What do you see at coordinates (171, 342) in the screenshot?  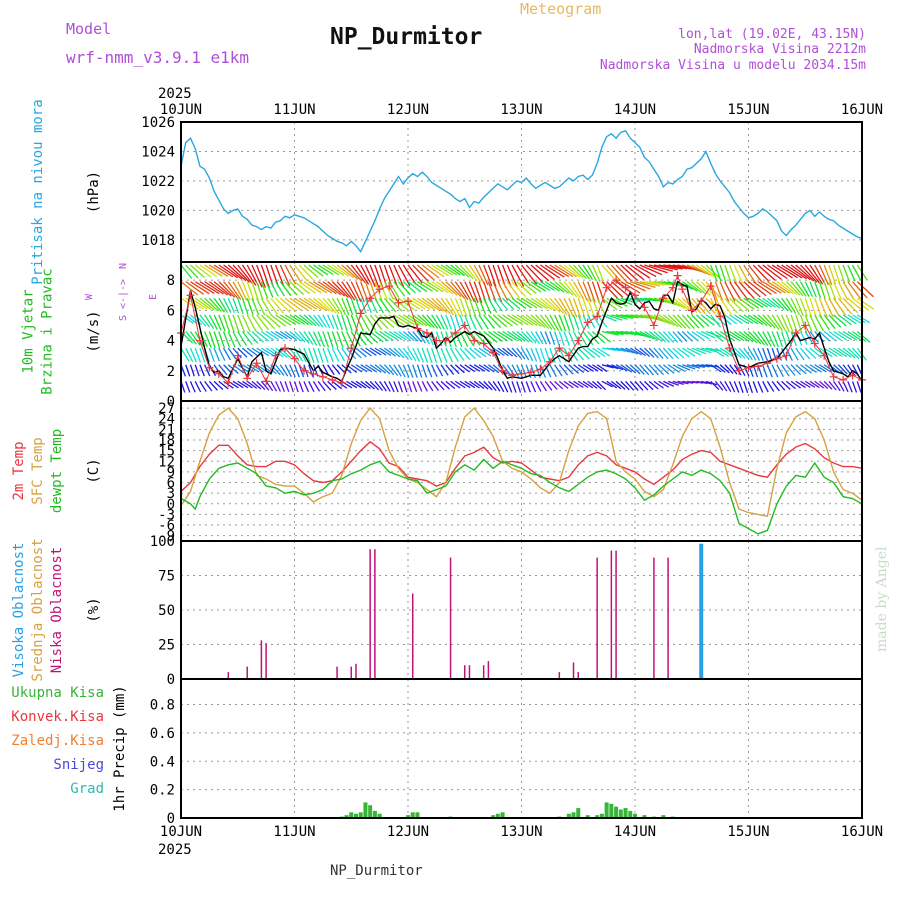 I see `y-tick-label: 4` at bounding box center [171, 342].